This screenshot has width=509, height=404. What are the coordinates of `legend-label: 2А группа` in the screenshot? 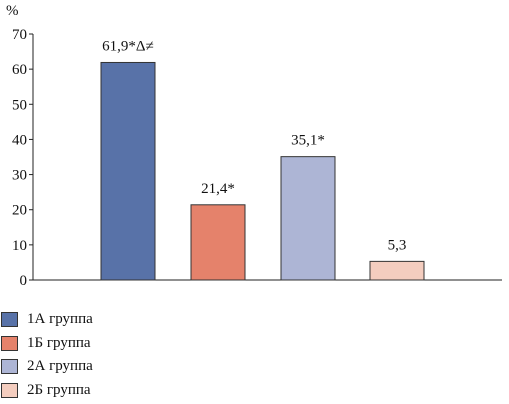 It's located at (60, 366).